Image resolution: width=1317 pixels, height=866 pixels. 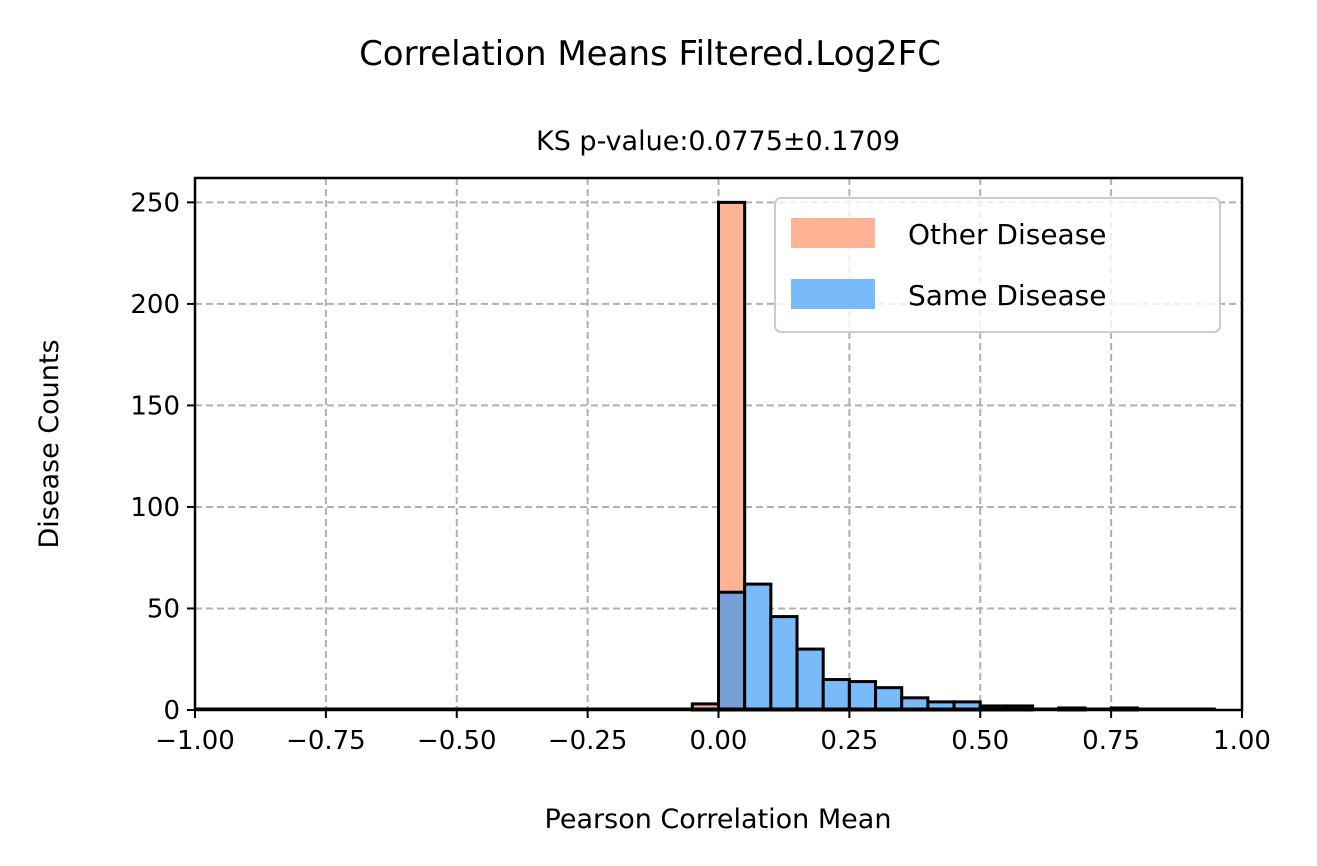 What do you see at coordinates (163, 609) in the screenshot?
I see `y-tick-label-1: 50` at bounding box center [163, 609].